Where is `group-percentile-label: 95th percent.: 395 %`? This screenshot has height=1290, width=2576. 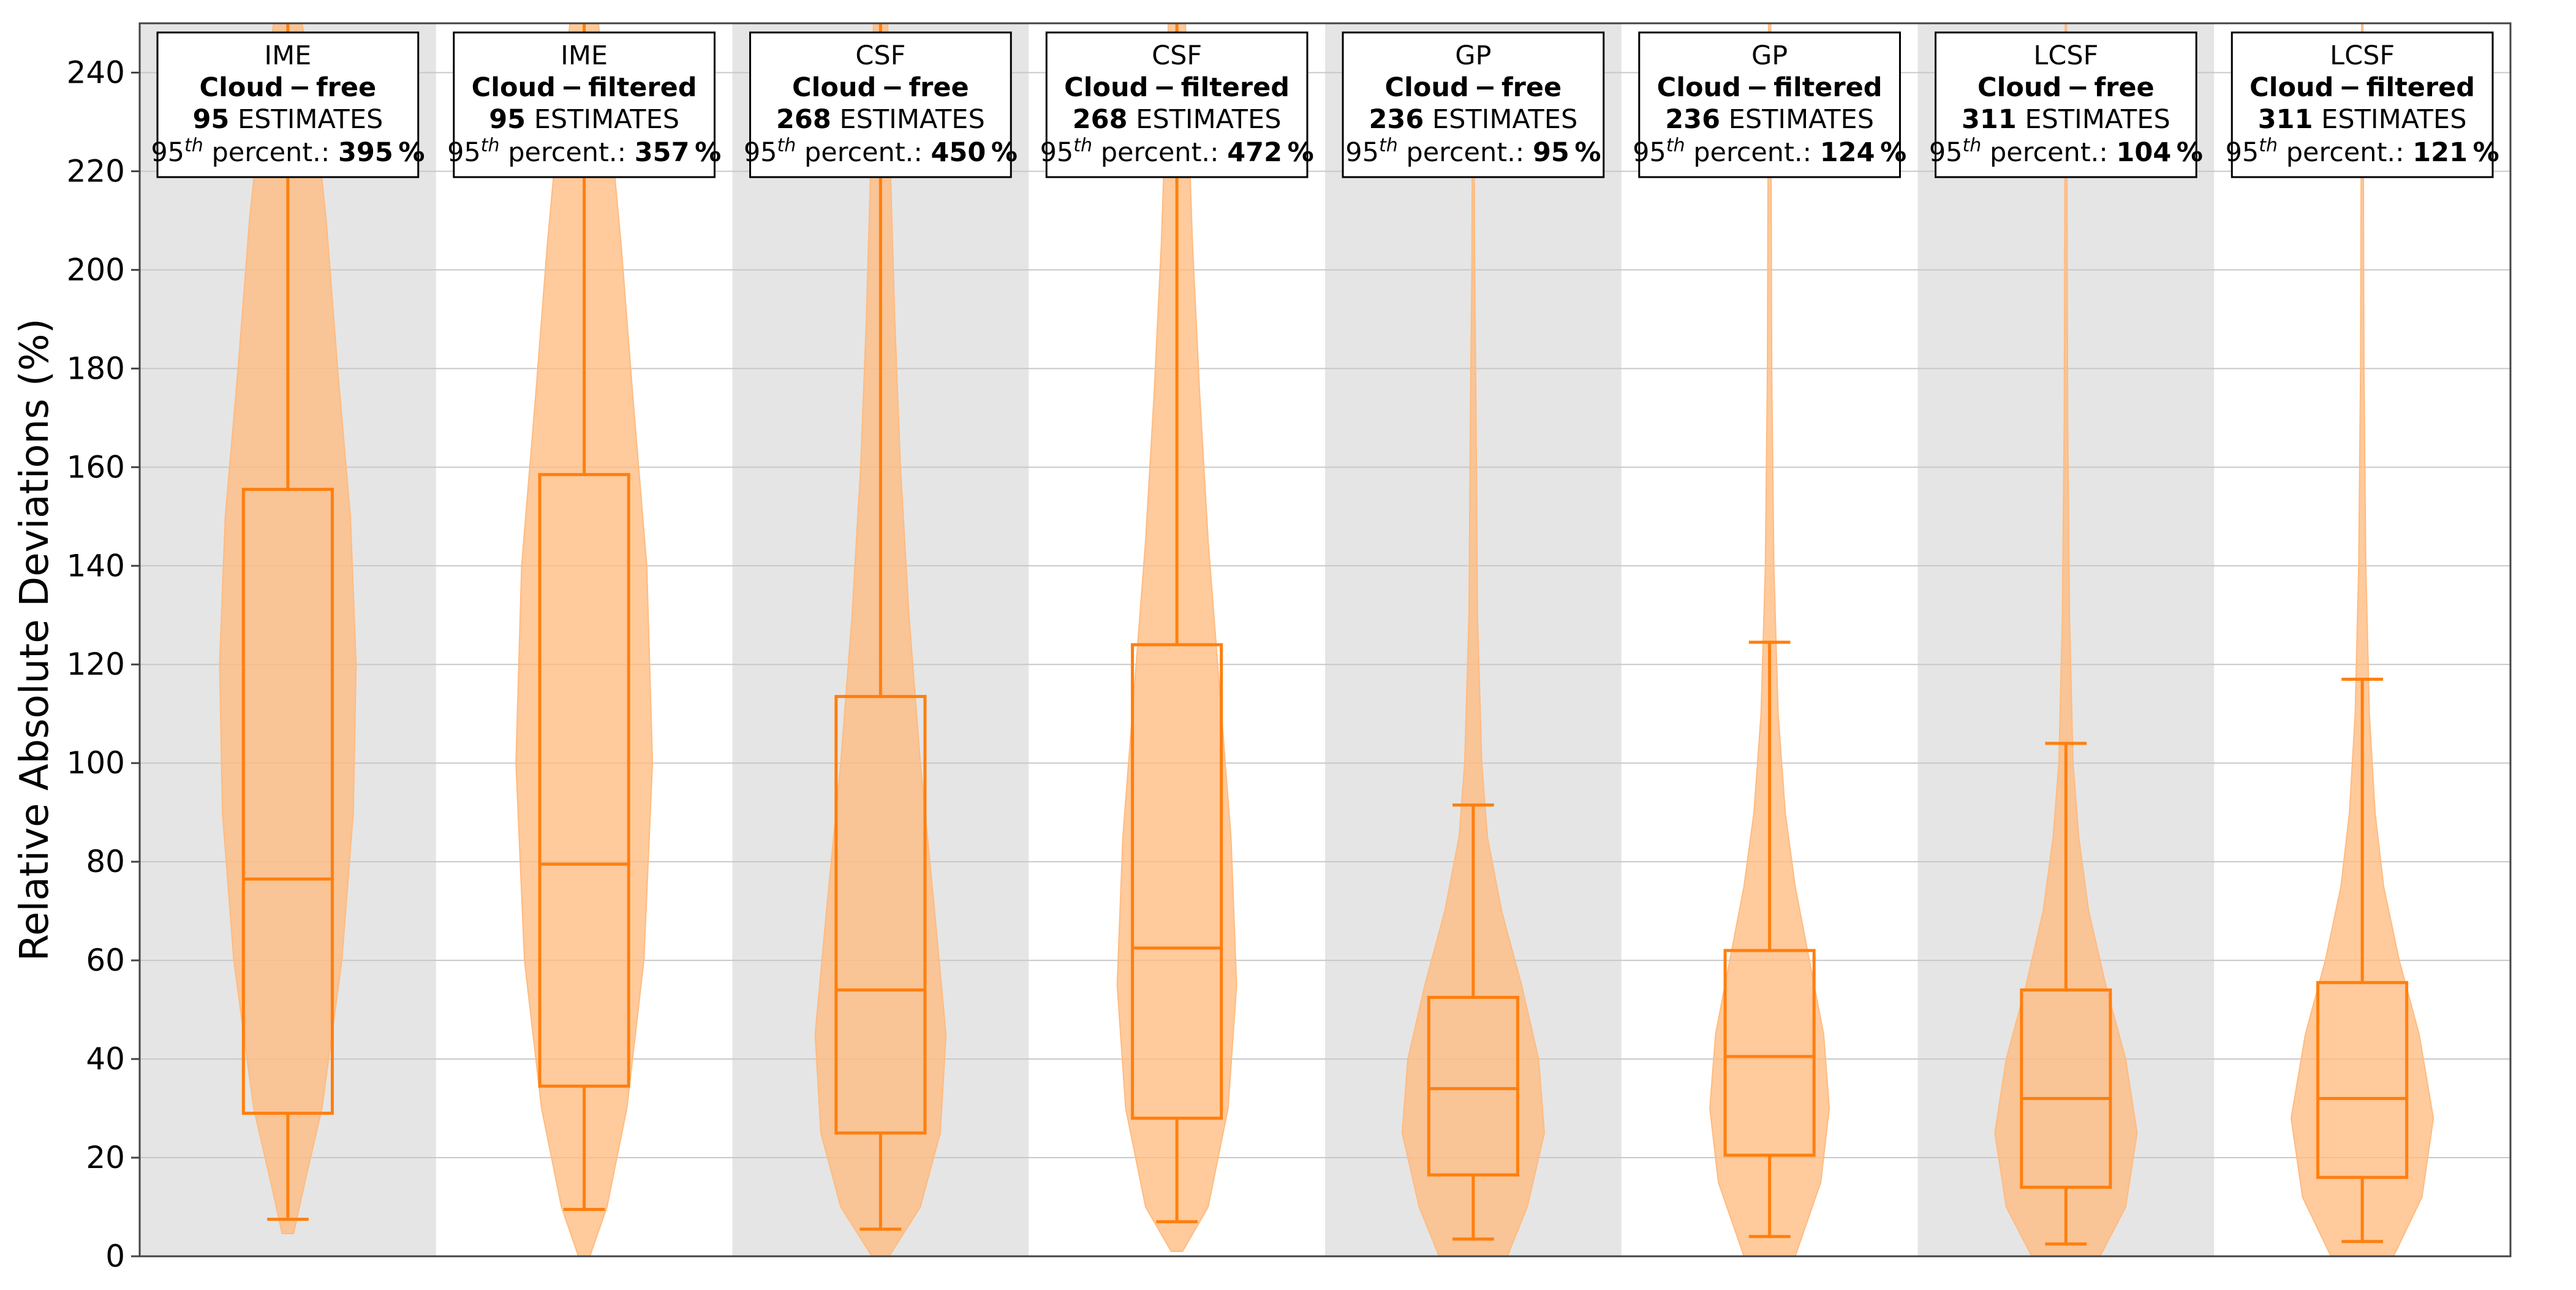 group-percentile-label: 95th percent.: 395 % is located at coordinates (288, 152).